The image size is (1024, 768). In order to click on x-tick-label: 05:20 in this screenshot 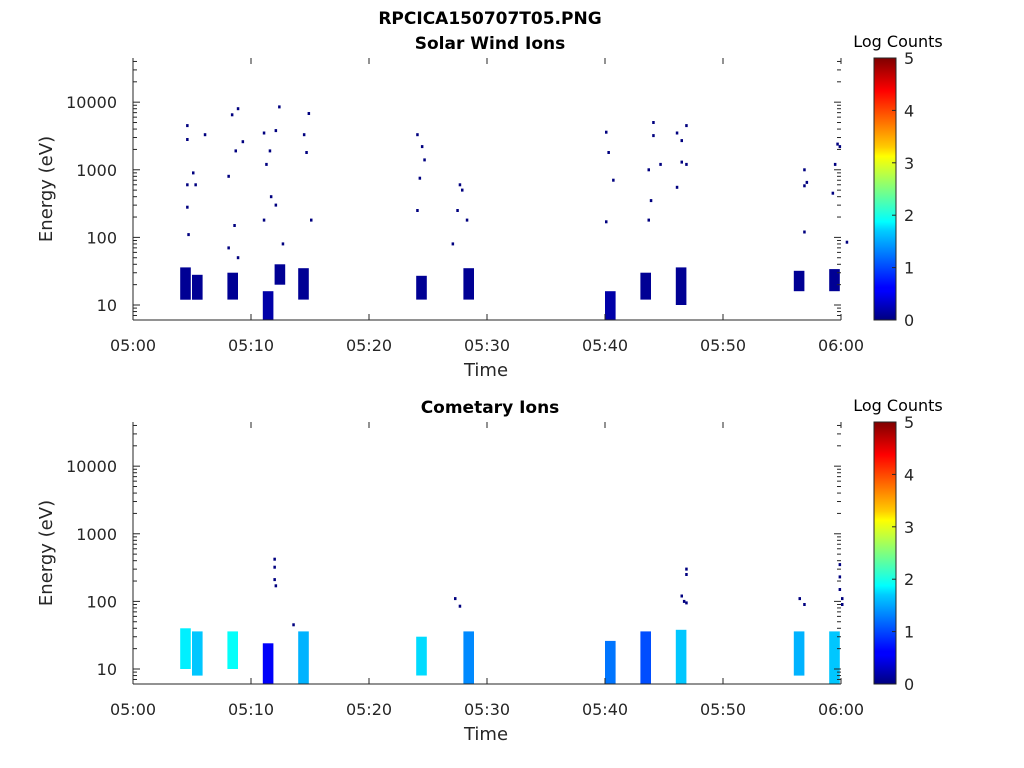, I will do `click(369, 709)`.